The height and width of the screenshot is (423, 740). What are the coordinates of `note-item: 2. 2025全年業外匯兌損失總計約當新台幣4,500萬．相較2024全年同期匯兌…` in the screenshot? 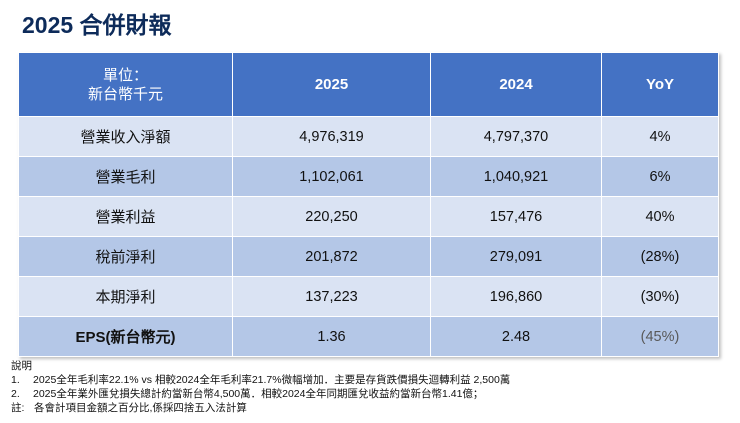 It's located at (260, 394).